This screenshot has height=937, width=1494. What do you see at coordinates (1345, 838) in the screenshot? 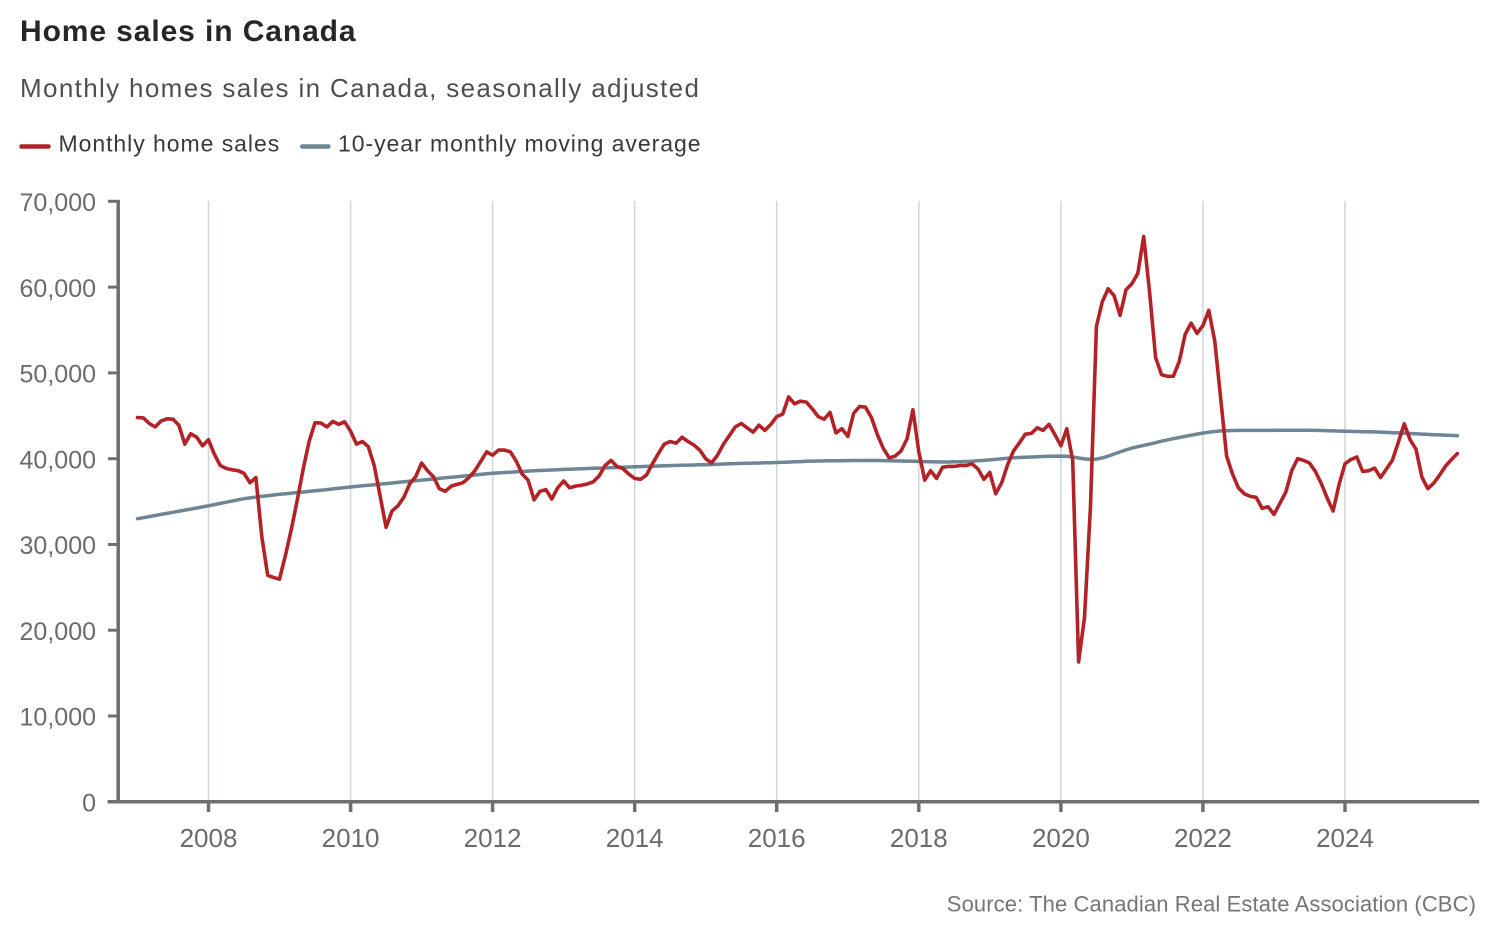
I see `svg-text: 2024` at bounding box center [1345, 838].